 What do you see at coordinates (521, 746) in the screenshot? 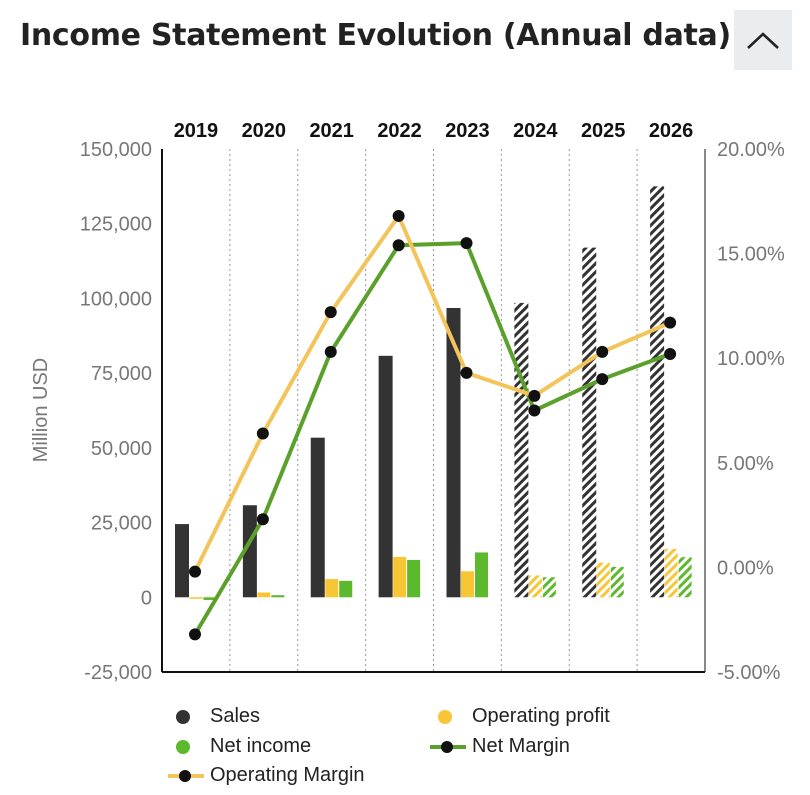
I see `legend-net-margin-label: Net Margin` at bounding box center [521, 746].